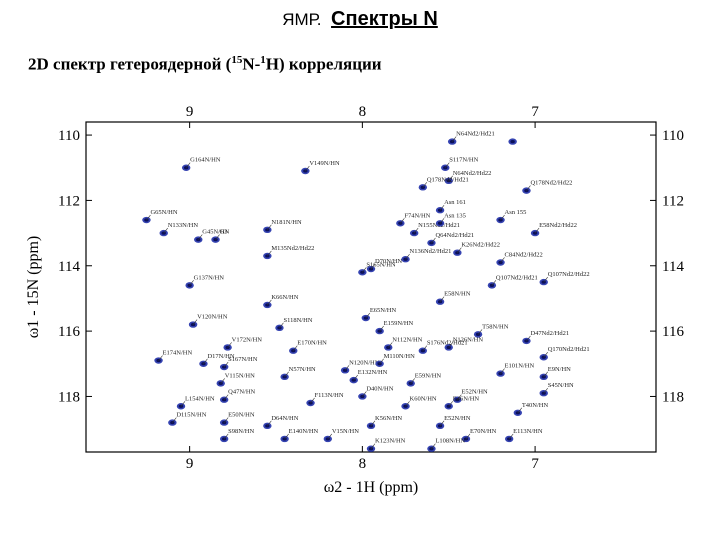  What do you see at coordinates (209, 277) in the screenshot?
I see `peak-label-28: G137N/HN` at bounding box center [209, 277].